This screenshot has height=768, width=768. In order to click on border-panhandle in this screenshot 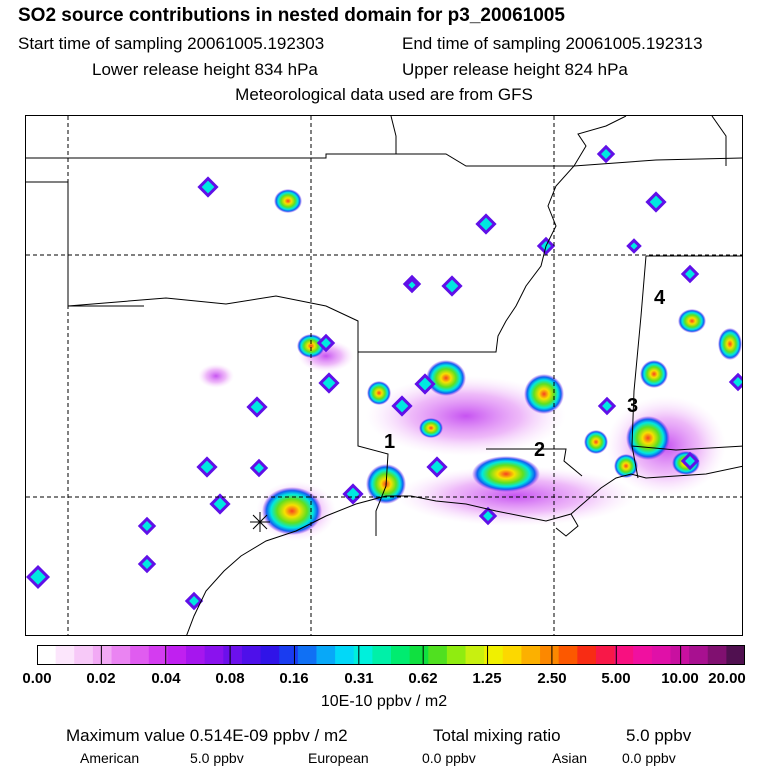, I will do `click(85, 244)`.